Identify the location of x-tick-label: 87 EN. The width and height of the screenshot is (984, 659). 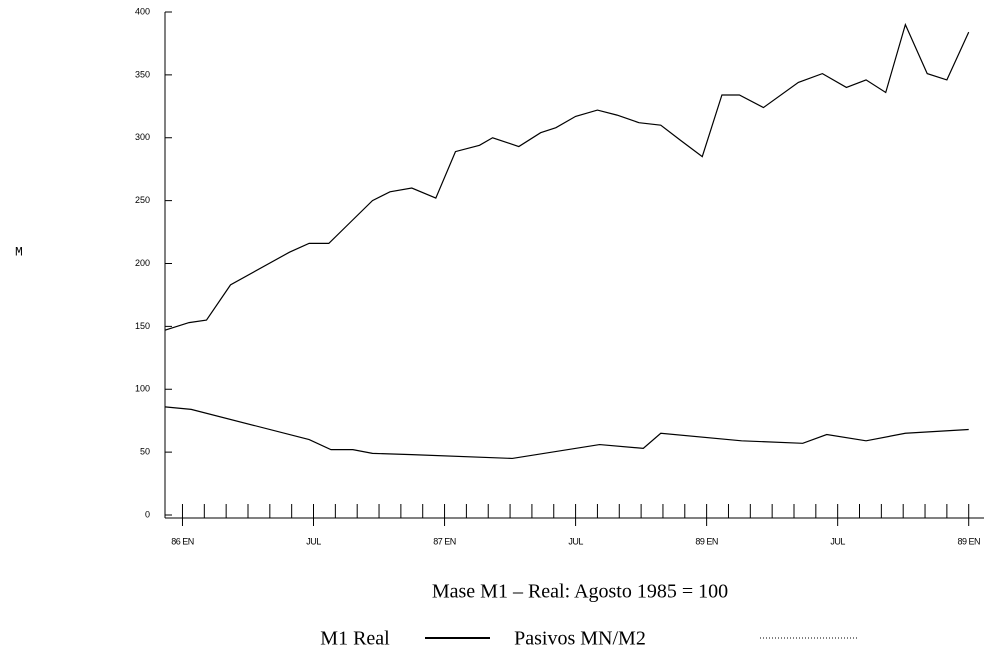
(444, 541).